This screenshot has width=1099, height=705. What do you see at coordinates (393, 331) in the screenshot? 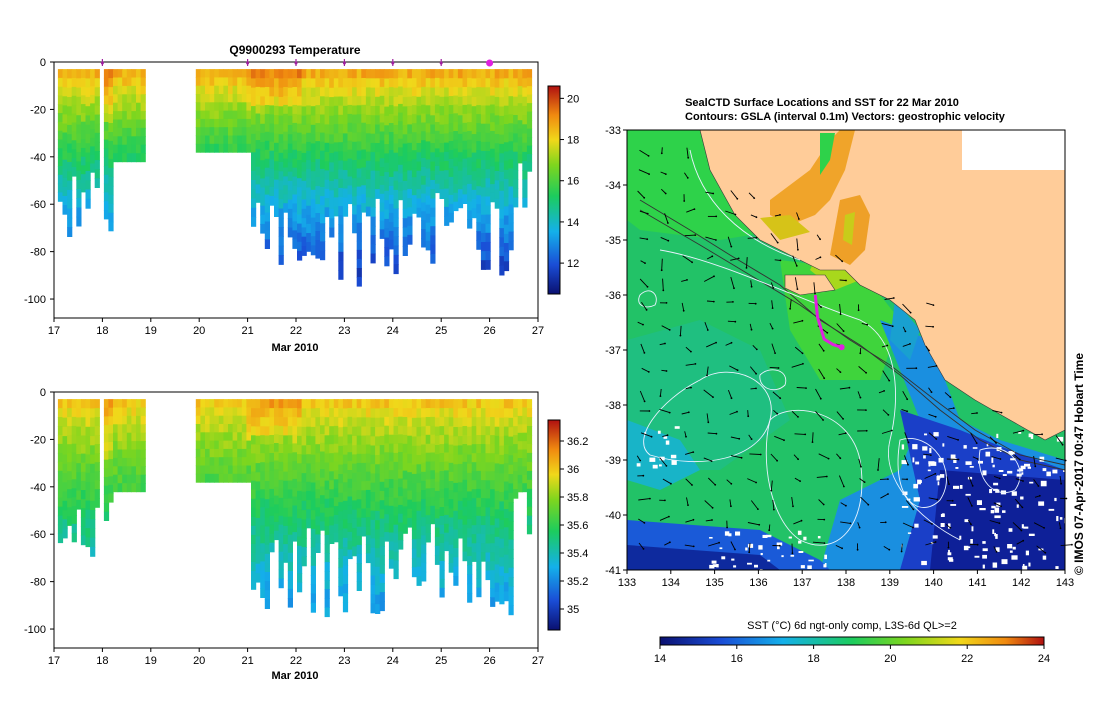
I see `x-tick-label: 24` at bounding box center [393, 331].